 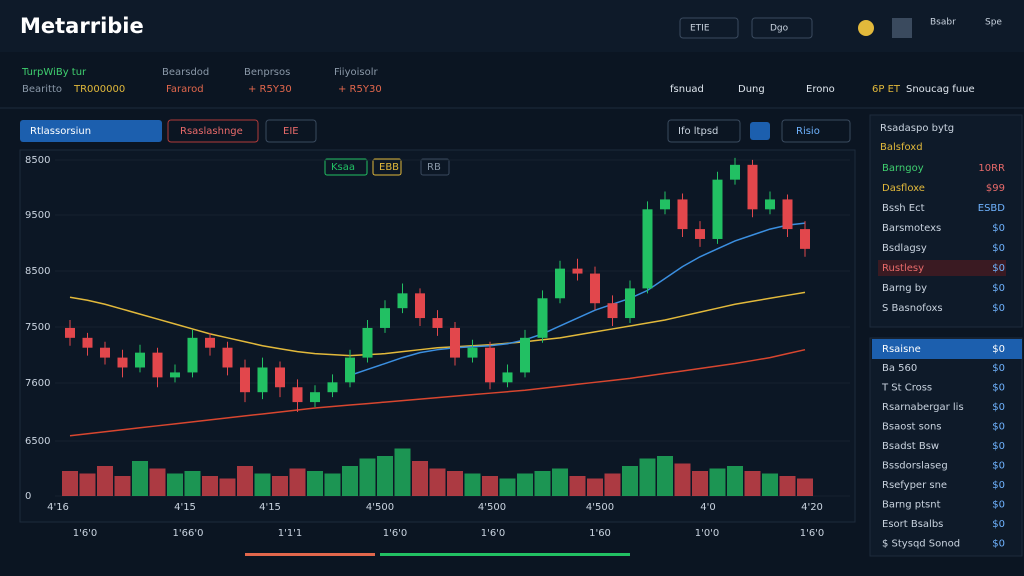 What do you see at coordinates (437, 324) in the screenshot?
I see `overlay-line` at bounding box center [437, 324].